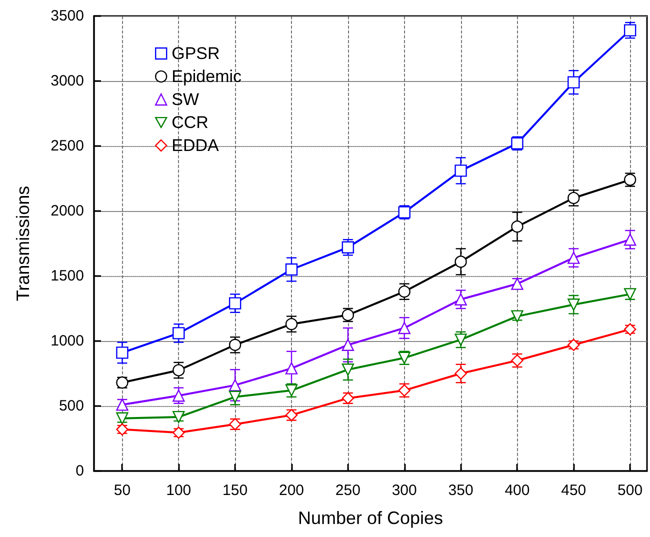  What do you see at coordinates (347, 490) in the screenshot?
I see `x-tick-label: 250` at bounding box center [347, 490].